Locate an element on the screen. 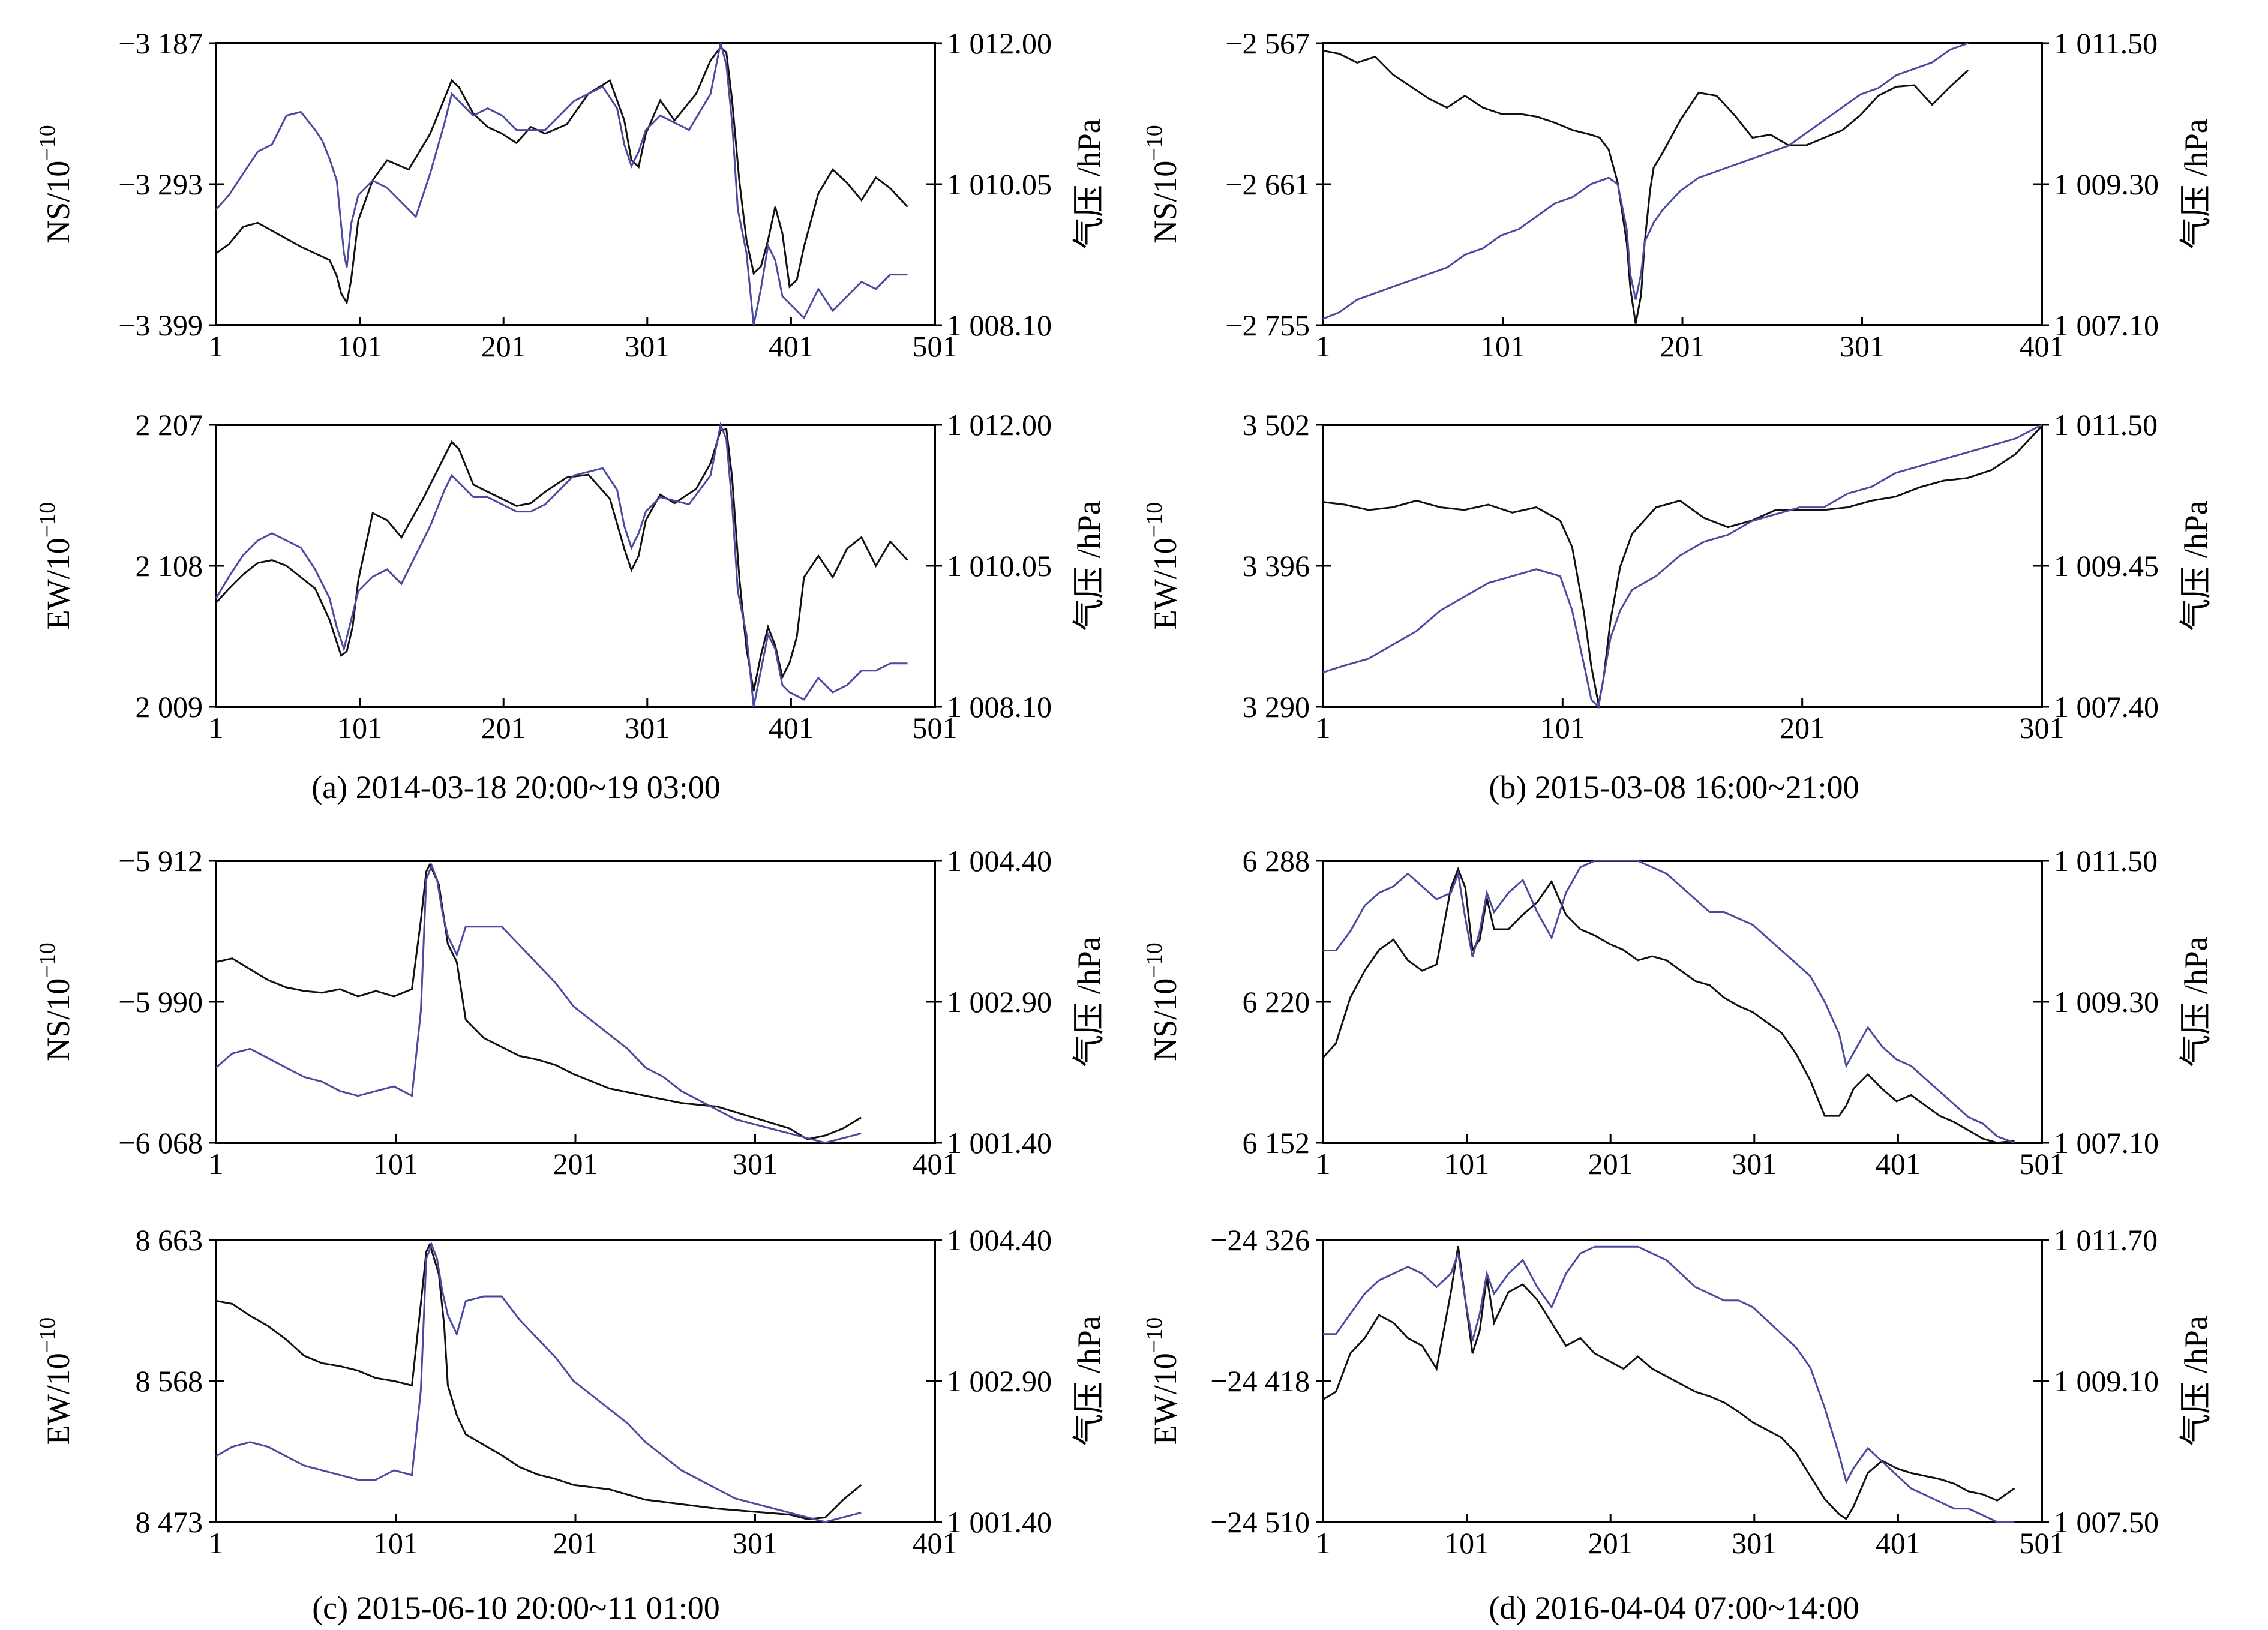 This screenshot has height=1630, width=2268. y-left-tick-label: 8 663 is located at coordinates (169, 1240).